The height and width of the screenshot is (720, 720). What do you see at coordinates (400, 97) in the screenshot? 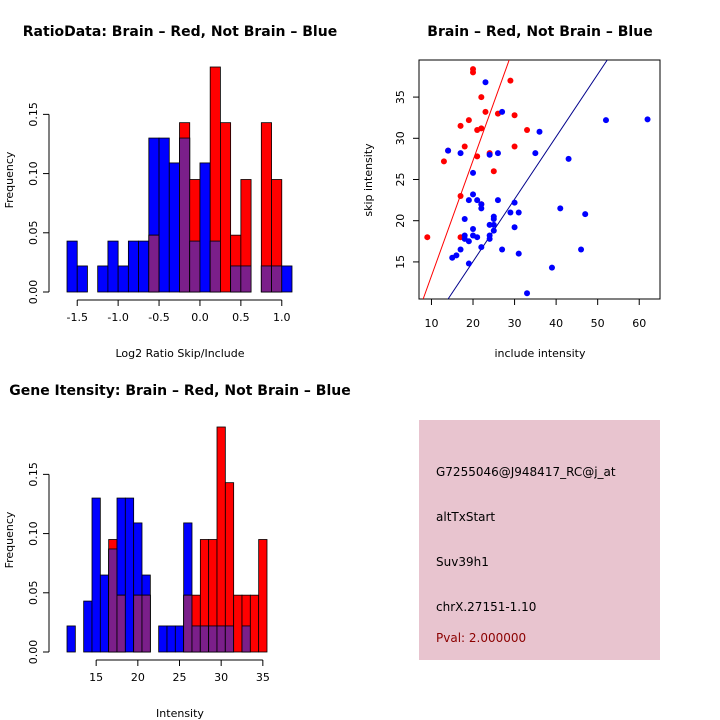
I see `scatter-y-tick-label: 35` at bounding box center [400, 97].